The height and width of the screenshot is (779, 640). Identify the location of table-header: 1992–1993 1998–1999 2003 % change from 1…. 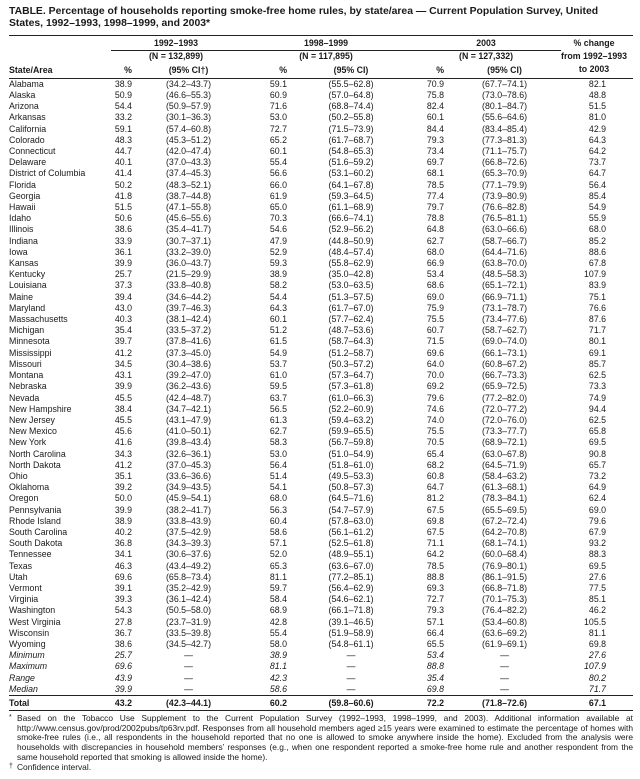
(321, 56).